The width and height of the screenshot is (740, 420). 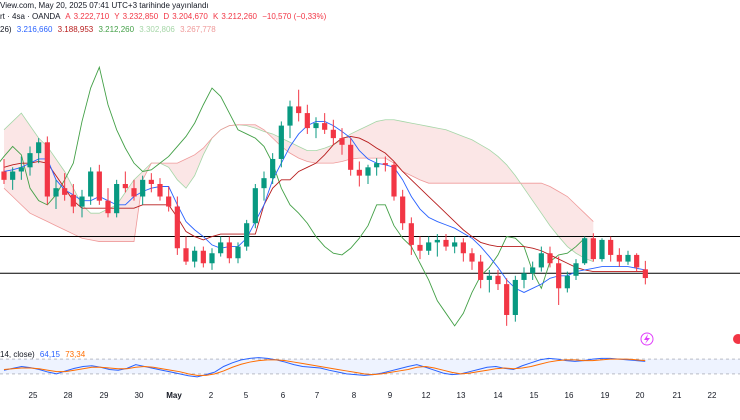 I want to click on ichimoku-label: 26), so click(x=6, y=29).